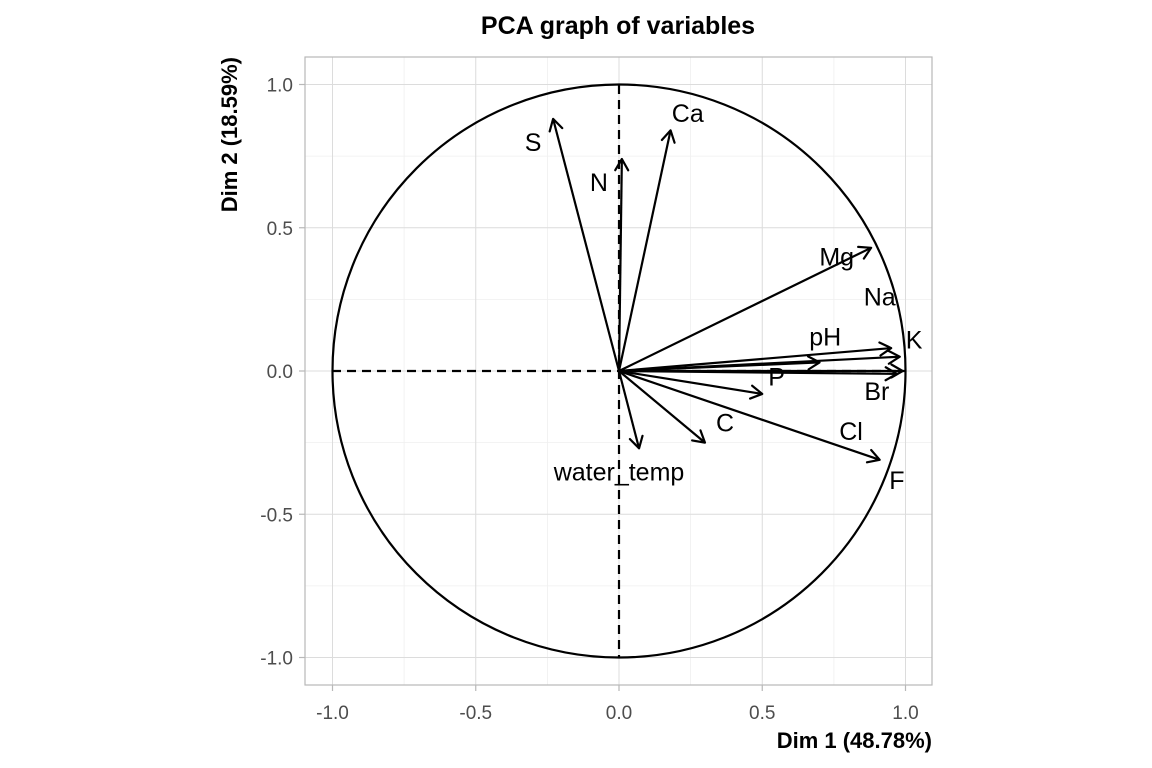 This screenshot has height=768, width=1152. I want to click on arrow-n, so click(620, 265).